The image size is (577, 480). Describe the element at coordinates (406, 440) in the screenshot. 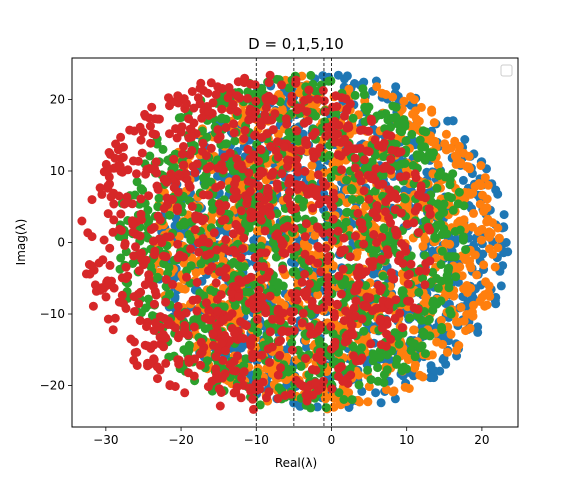

I see `x-tick-label: 10` at that location.